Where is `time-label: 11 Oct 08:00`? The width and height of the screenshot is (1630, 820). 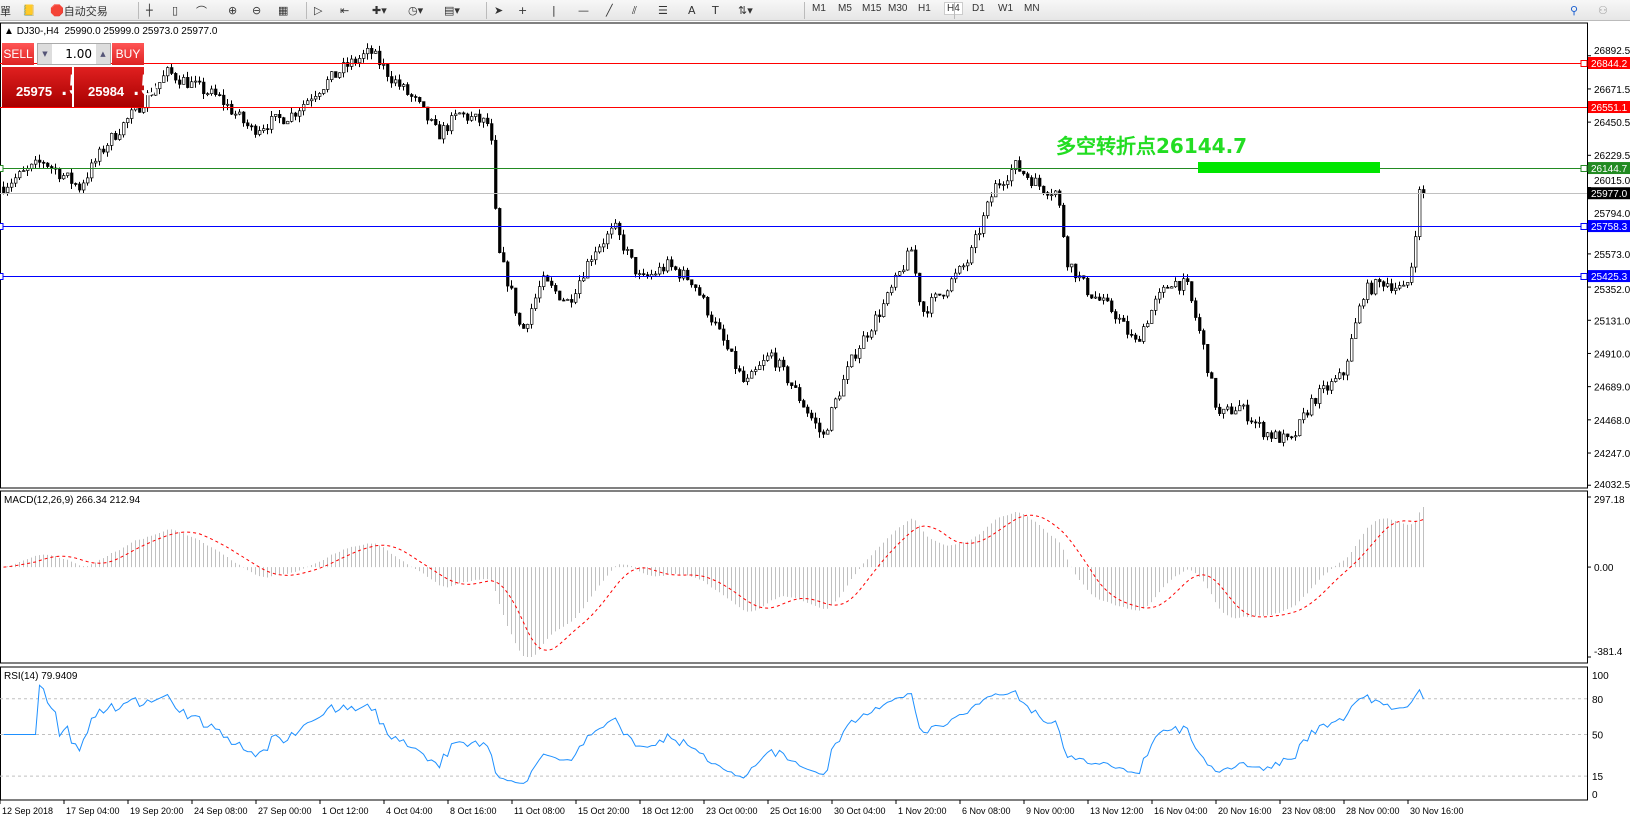
time-label: 11 Oct 08:00 is located at coordinates (539, 811).